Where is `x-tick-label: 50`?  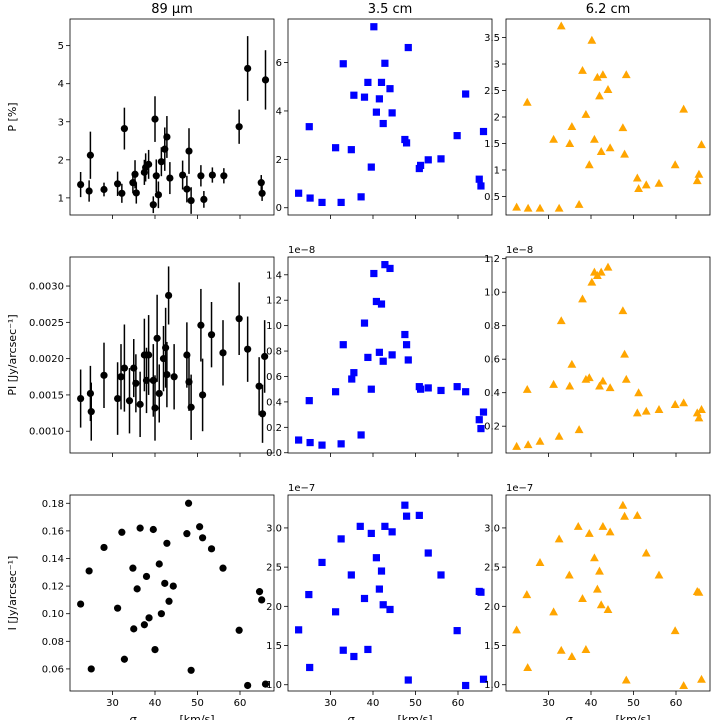 x-tick-label: 50 is located at coordinates (197, 703).